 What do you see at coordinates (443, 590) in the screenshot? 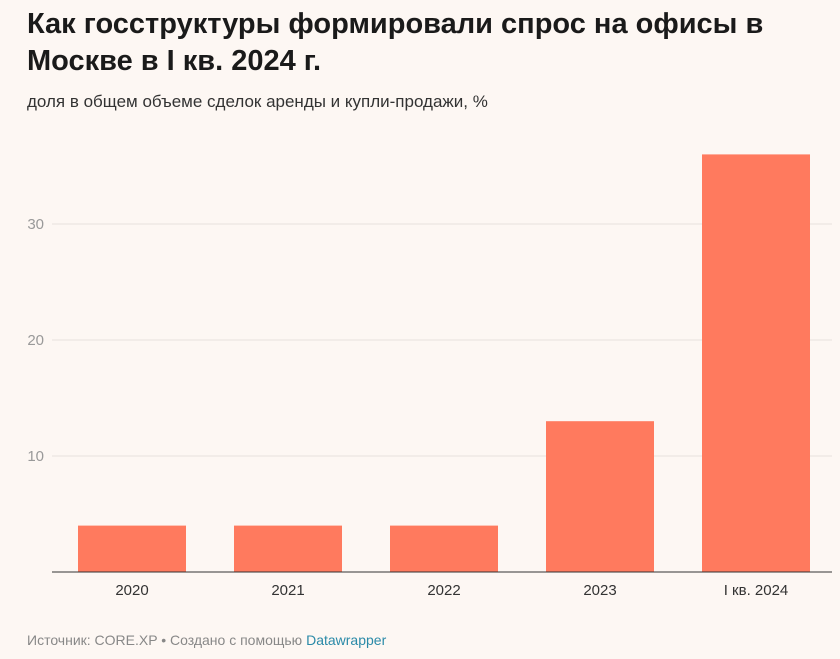
I see `x-tick-label: 2022` at bounding box center [443, 590].